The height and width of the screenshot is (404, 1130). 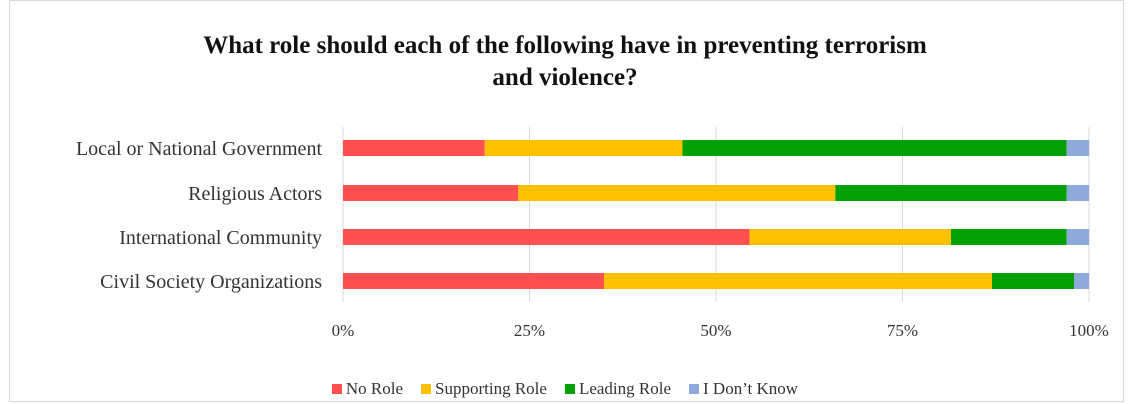 I want to click on category-label: Civil Society Organizations, so click(x=211, y=282).